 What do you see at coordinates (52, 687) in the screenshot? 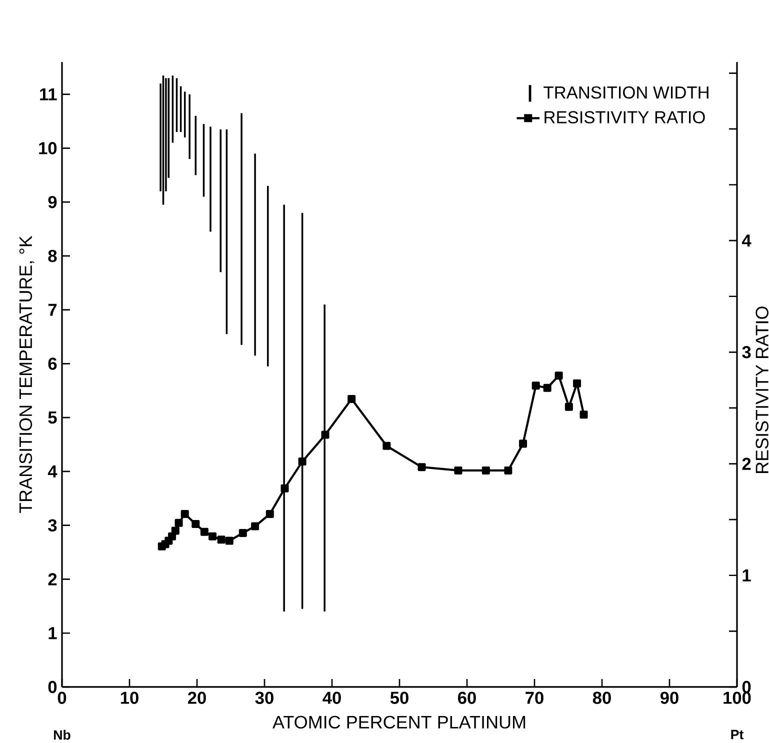
I see `y-tick-label: 0` at bounding box center [52, 687].